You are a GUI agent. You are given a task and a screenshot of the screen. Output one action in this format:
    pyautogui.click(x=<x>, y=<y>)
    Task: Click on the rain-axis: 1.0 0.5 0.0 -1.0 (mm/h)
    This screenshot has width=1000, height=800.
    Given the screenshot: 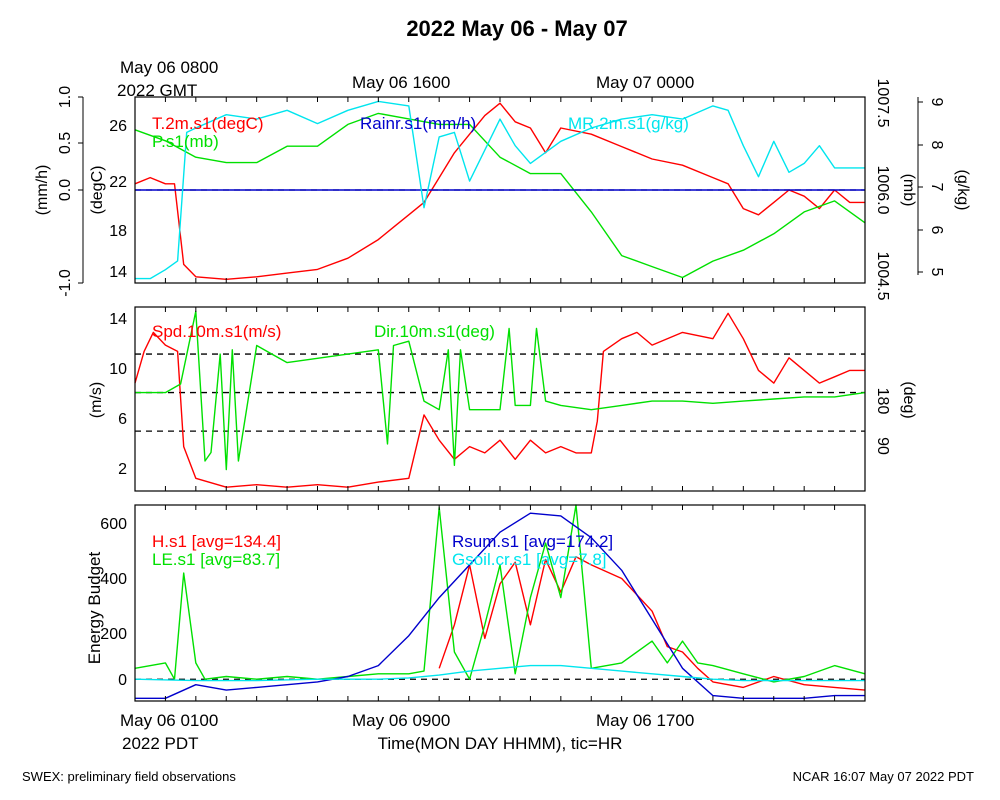 What is the action you would take?
    pyautogui.click(x=59, y=191)
    